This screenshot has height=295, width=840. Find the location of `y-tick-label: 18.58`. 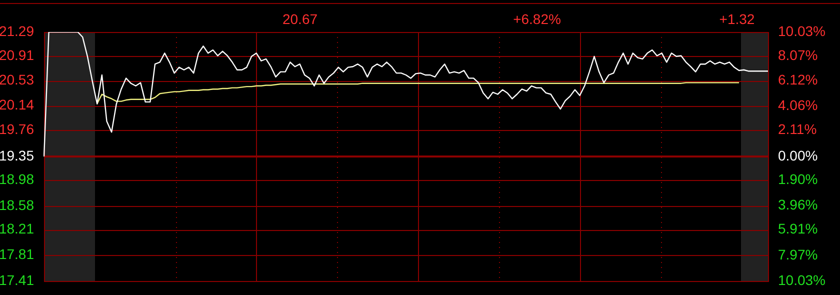

y-tick-label: 18.58 is located at coordinates (17, 204).